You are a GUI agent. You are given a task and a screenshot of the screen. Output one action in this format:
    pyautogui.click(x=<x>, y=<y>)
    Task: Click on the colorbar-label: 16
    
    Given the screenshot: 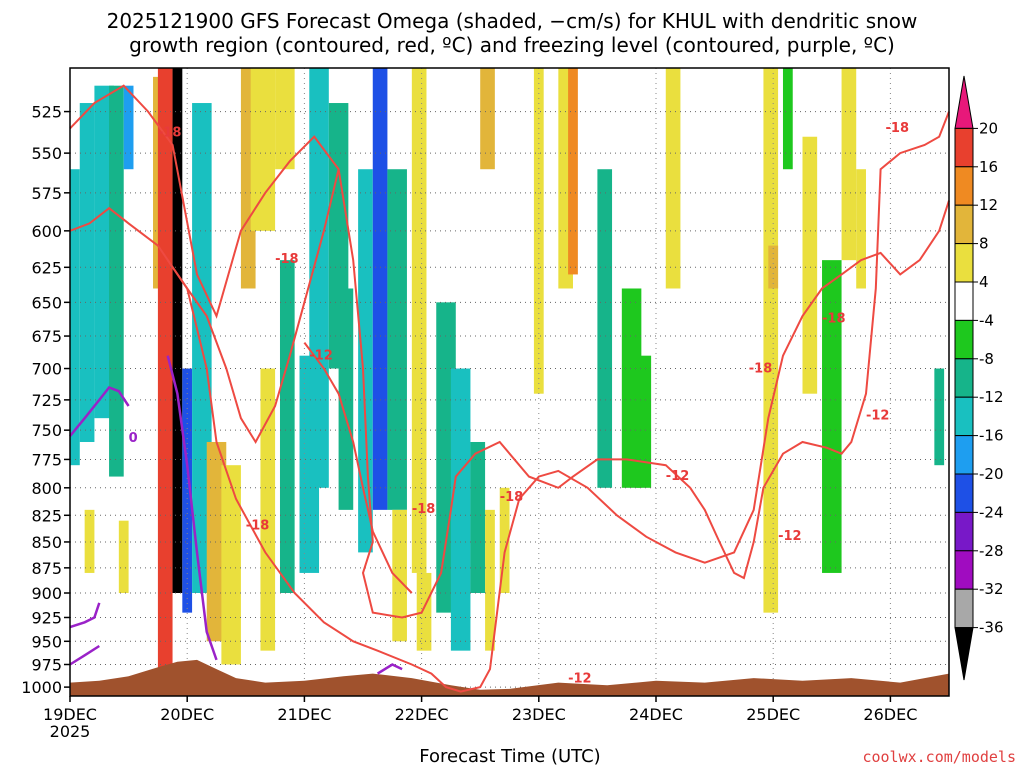 What is the action you would take?
    pyautogui.click(x=988, y=167)
    